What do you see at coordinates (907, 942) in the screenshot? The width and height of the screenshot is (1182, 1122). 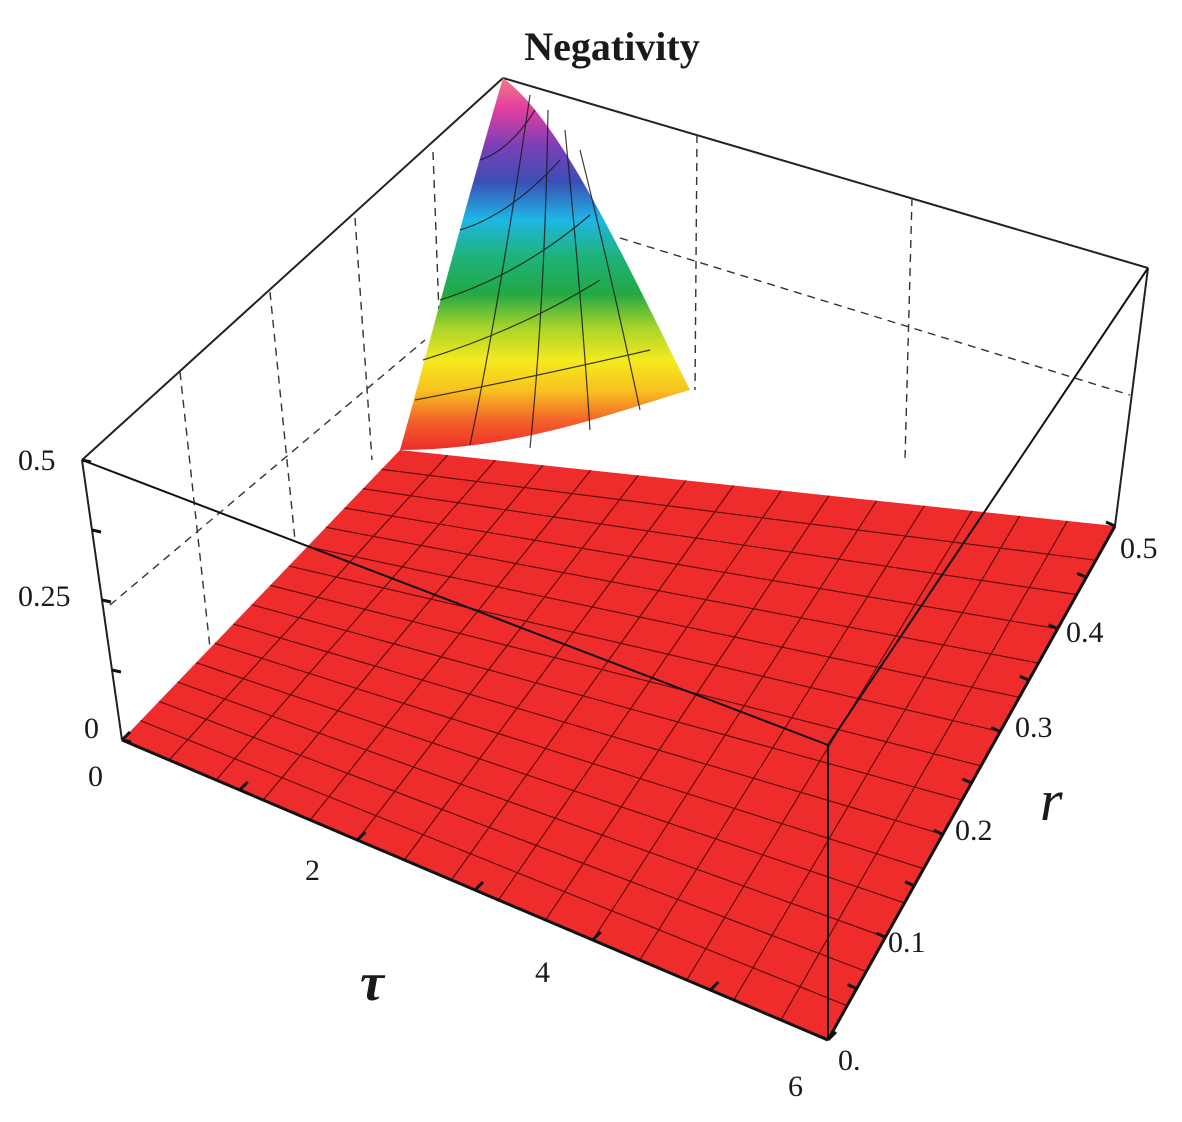 I see `r-tick-label: 0.1` at bounding box center [907, 942].